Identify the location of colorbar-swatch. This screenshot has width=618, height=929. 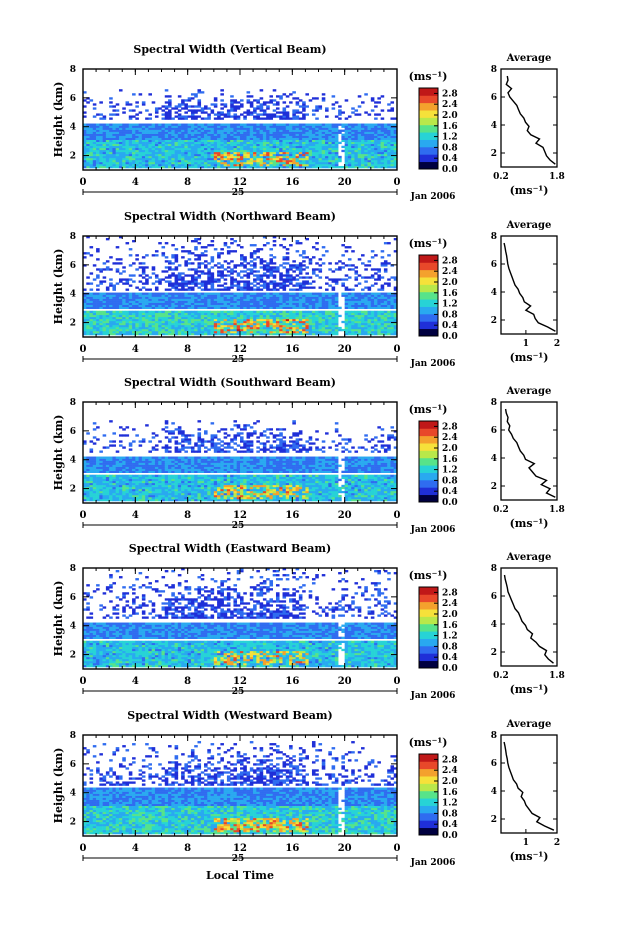
(428, 121).